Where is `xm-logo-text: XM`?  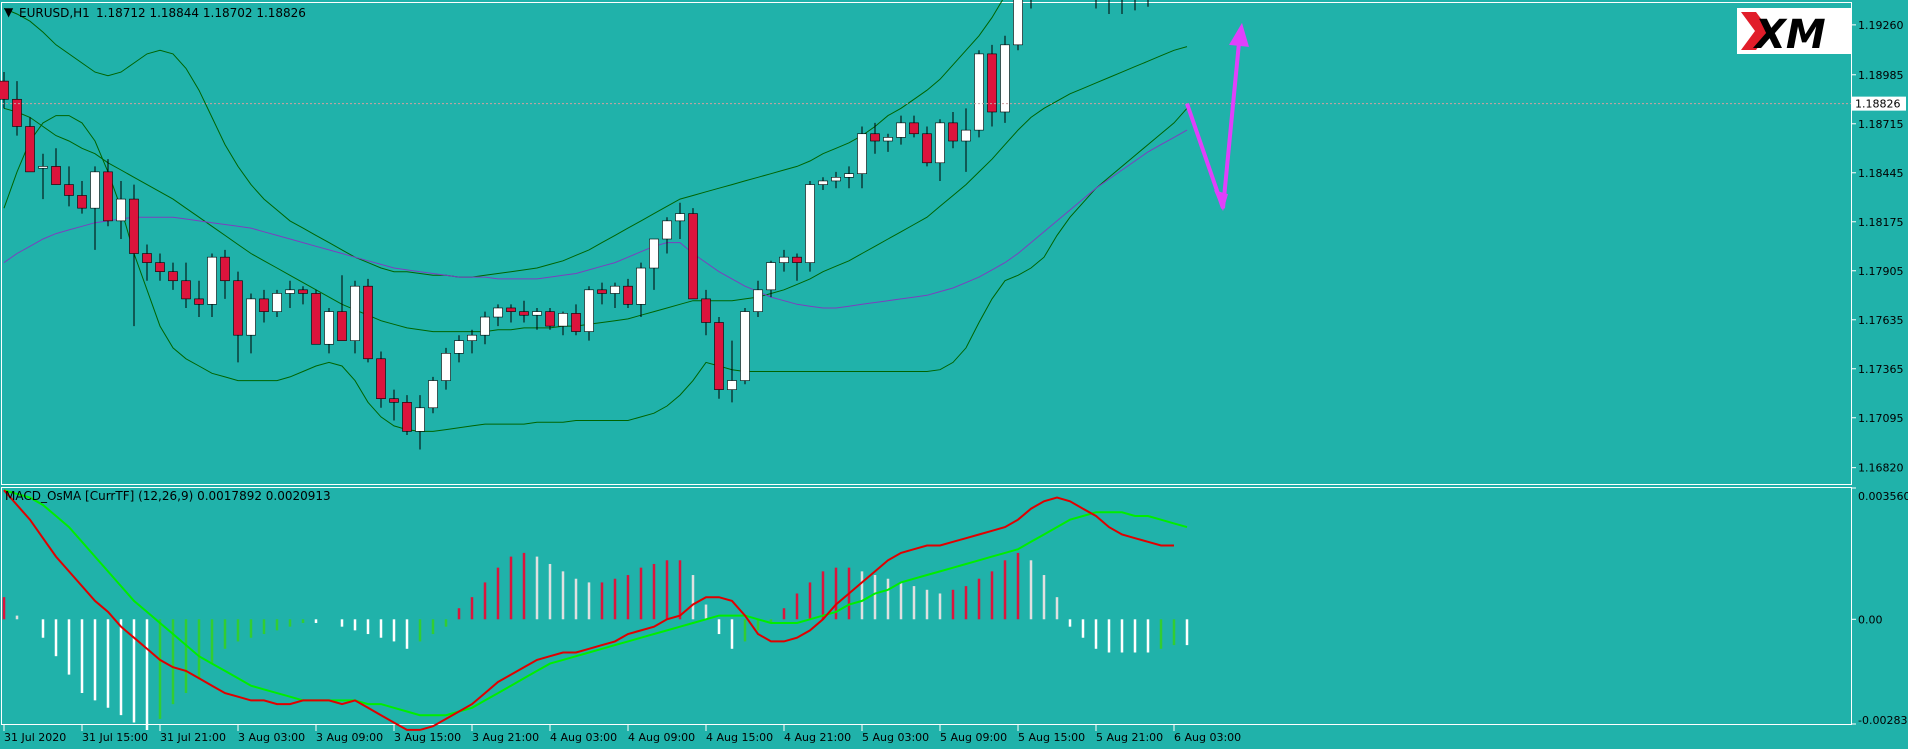 xm-logo-text: XM is located at coordinates (1789, 35).